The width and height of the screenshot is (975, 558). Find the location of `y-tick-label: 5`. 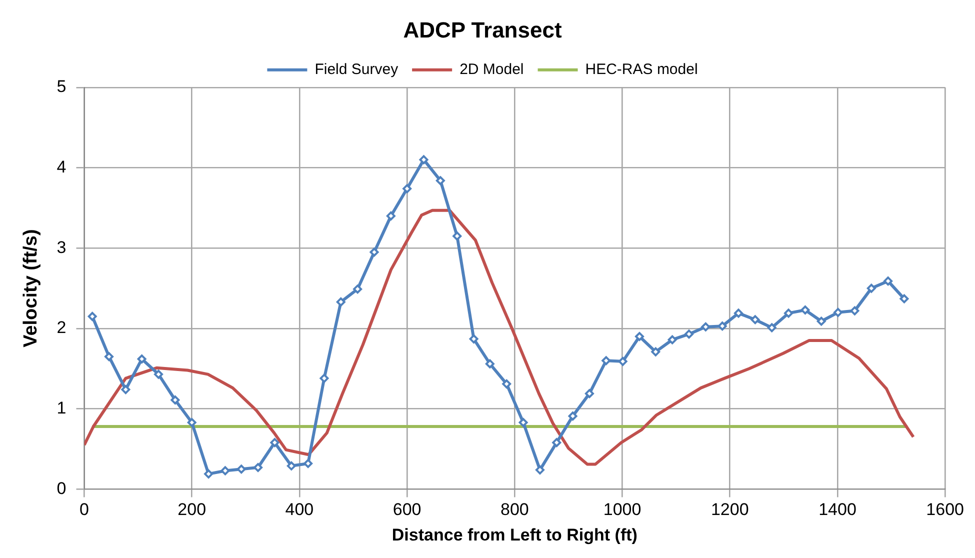

y-tick-label: 5 is located at coordinates (61, 86).